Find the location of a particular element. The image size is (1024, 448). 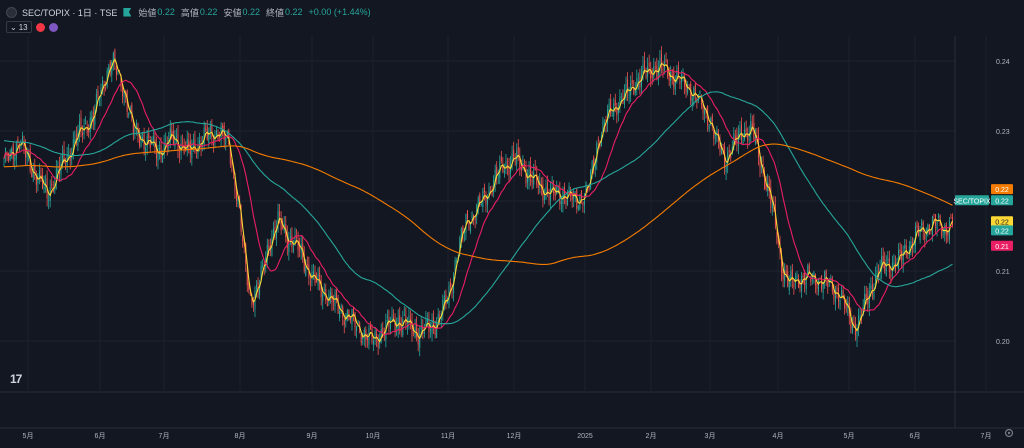

x-tick-label: 8月 is located at coordinates (240, 436).